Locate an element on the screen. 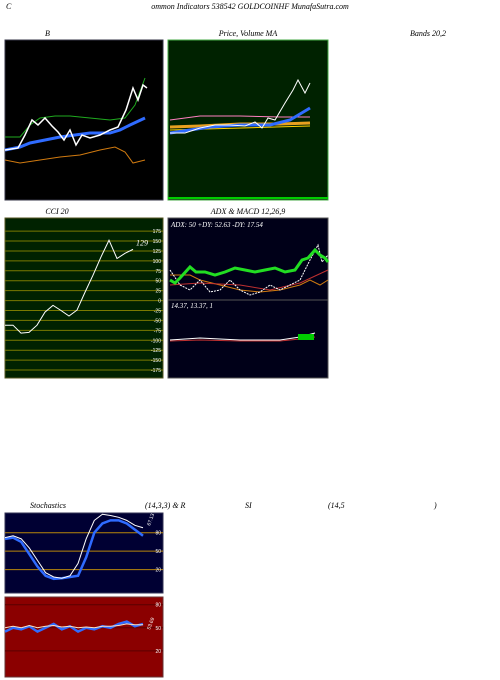 This screenshot has width=500, height=680. y-tick-label: 25 is located at coordinates (158, 292).